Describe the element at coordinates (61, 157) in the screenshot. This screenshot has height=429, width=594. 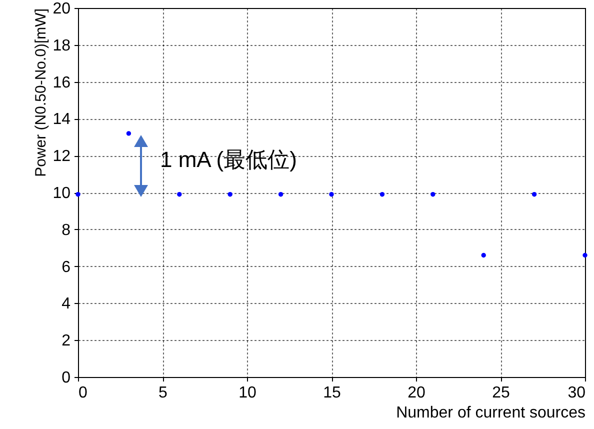
I see `y-tick-label: 12` at that location.